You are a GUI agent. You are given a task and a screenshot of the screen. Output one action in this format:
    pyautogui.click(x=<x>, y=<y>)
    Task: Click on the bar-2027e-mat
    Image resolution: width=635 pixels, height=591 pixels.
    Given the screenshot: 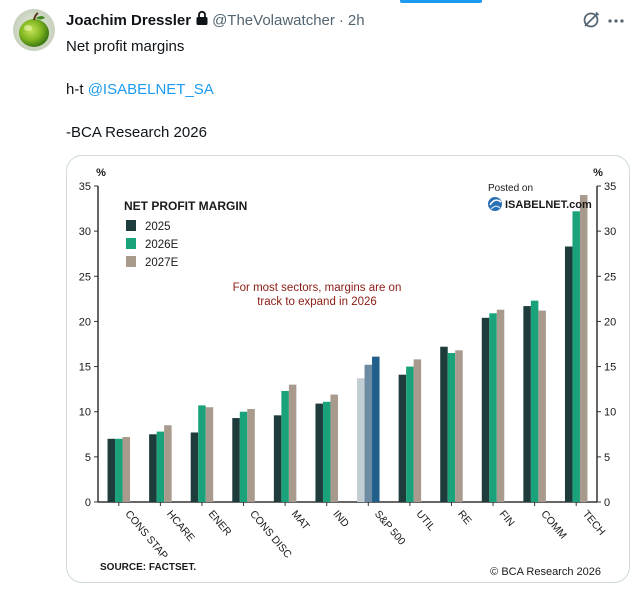 What is the action you would take?
    pyautogui.click(x=292, y=443)
    